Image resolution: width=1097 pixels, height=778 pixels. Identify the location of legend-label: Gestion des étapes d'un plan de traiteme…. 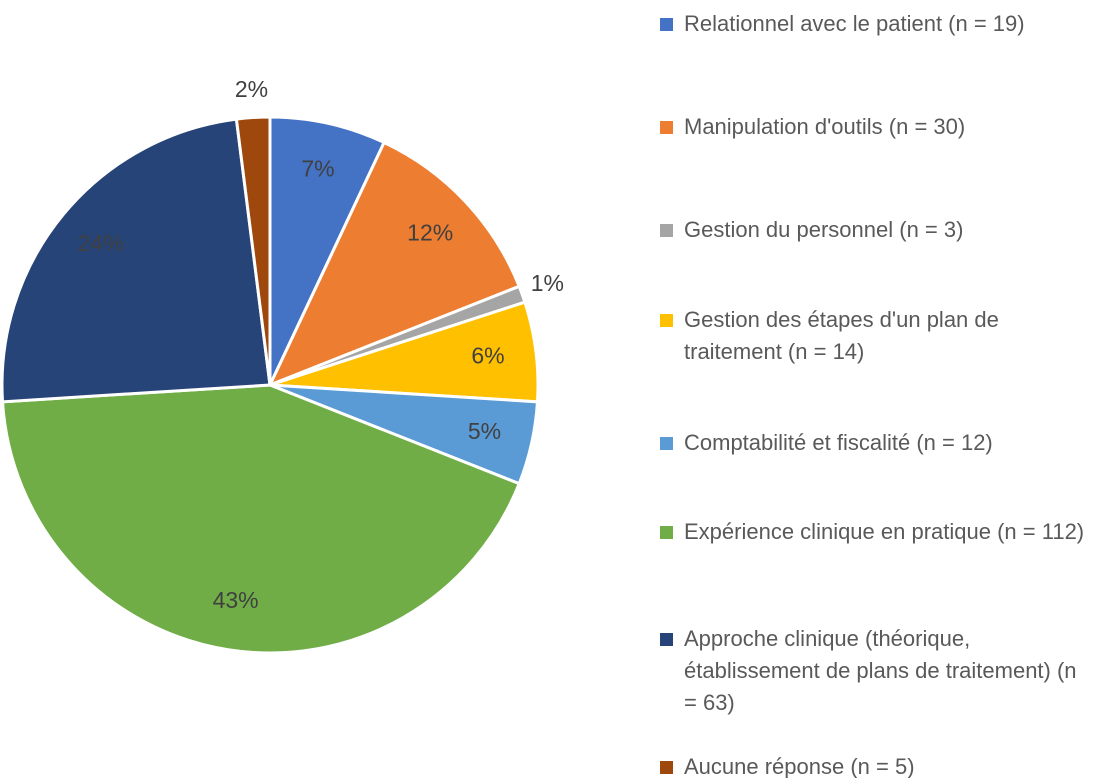
(841, 335).